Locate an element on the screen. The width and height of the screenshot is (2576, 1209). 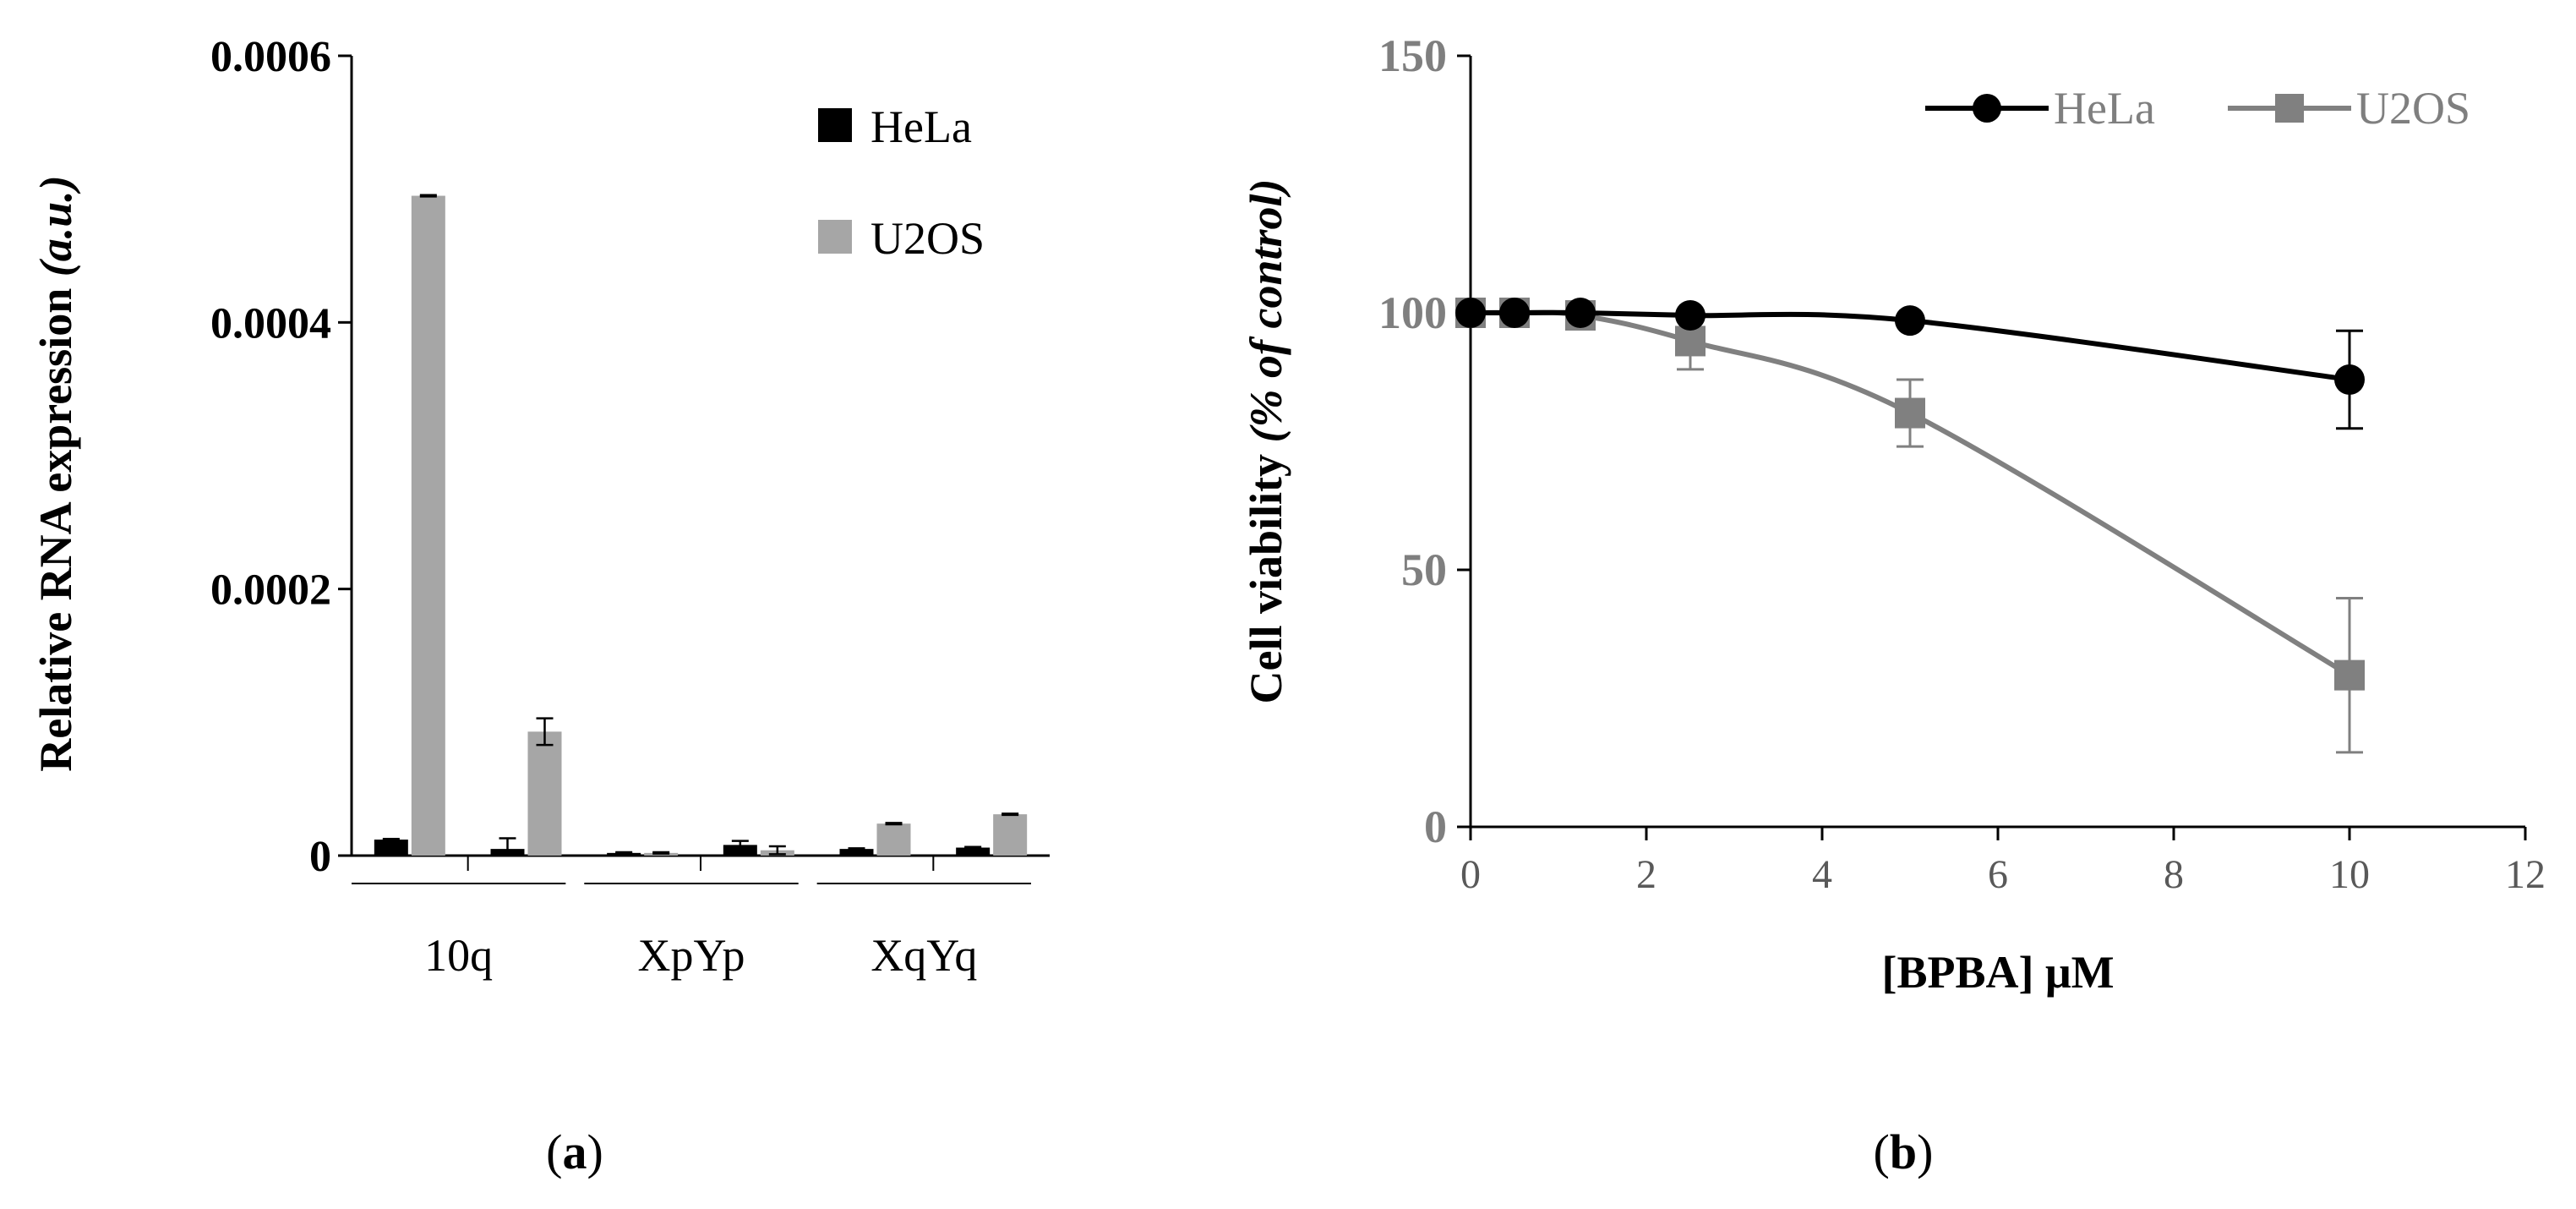
x-tick-label: 10 is located at coordinates (2349, 875).